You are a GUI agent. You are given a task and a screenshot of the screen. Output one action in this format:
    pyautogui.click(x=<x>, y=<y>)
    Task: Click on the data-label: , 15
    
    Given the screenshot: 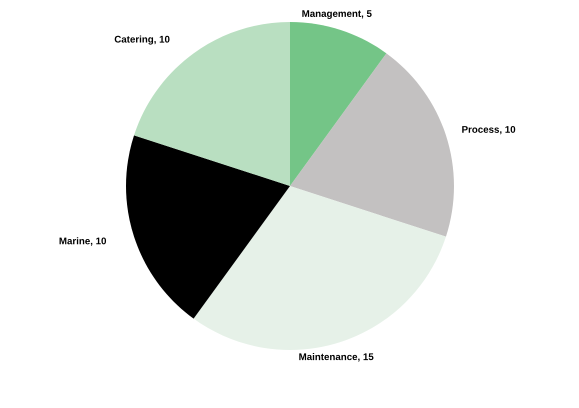 What is the action you would take?
    pyautogui.click(x=366, y=357)
    